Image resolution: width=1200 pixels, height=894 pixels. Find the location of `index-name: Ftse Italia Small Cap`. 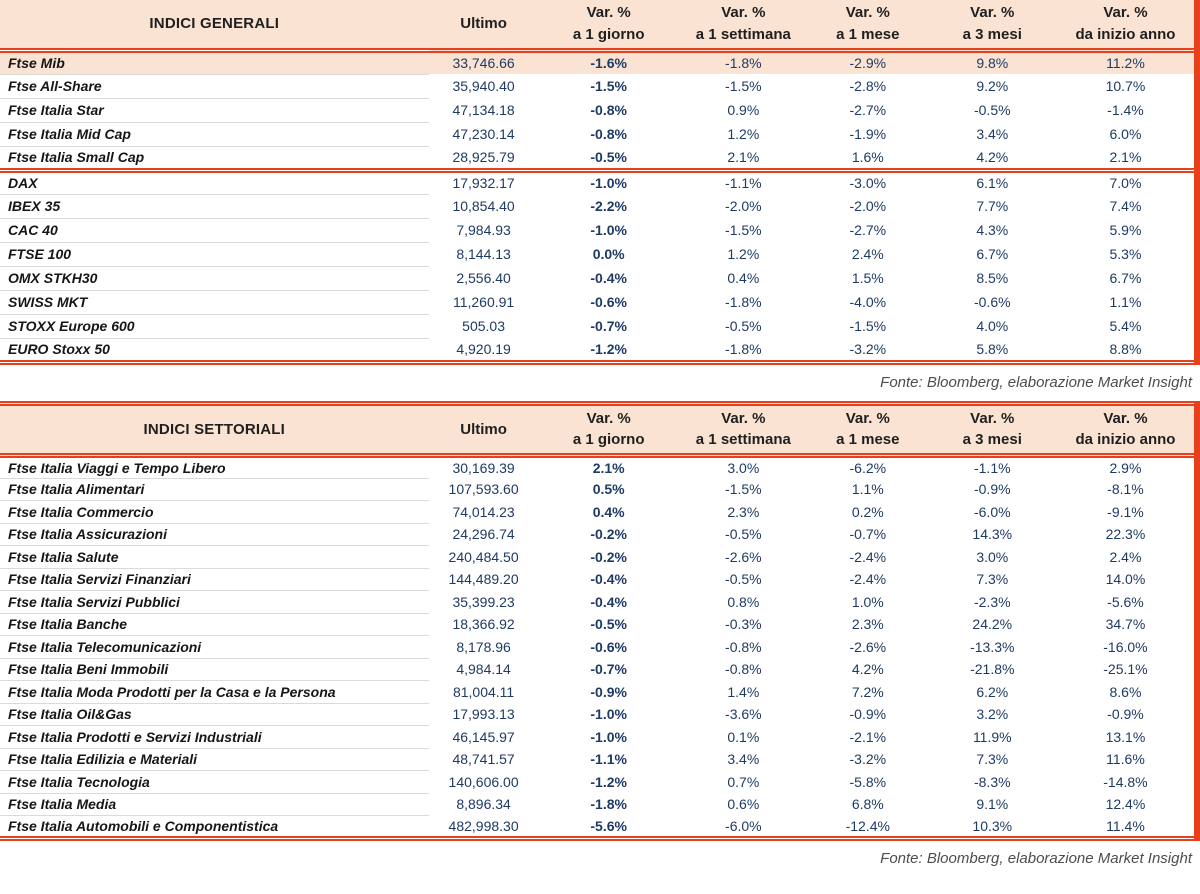

index-name: Ftse Italia Small Cap is located at coordinates (214, 159).